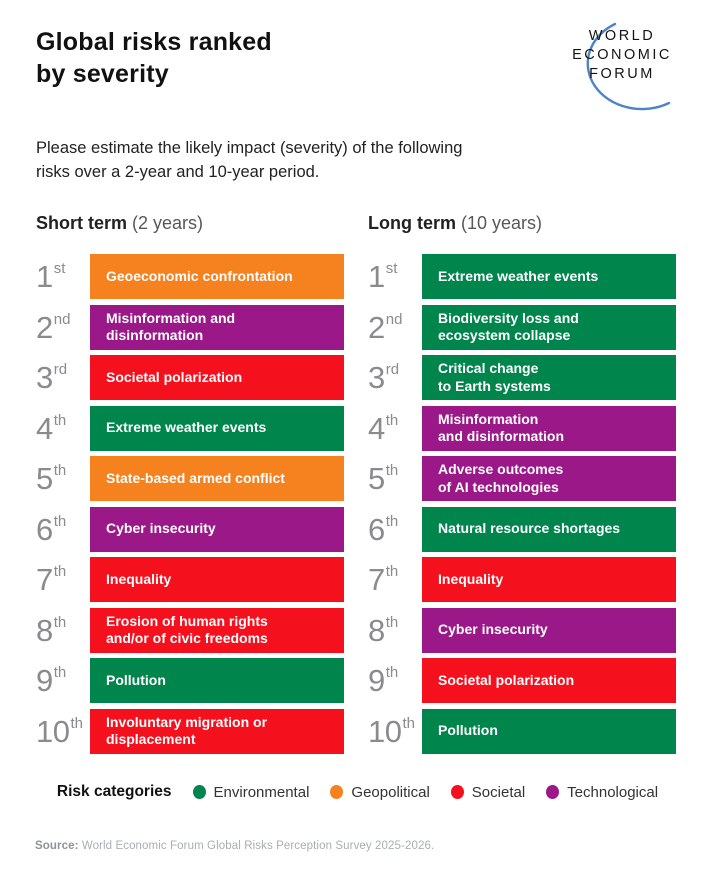 The width and height of the screenshot is (715, 885). Describe the element at coordinates (613, 792) in the screenshot. I see `legend-label: Technological` at that location.